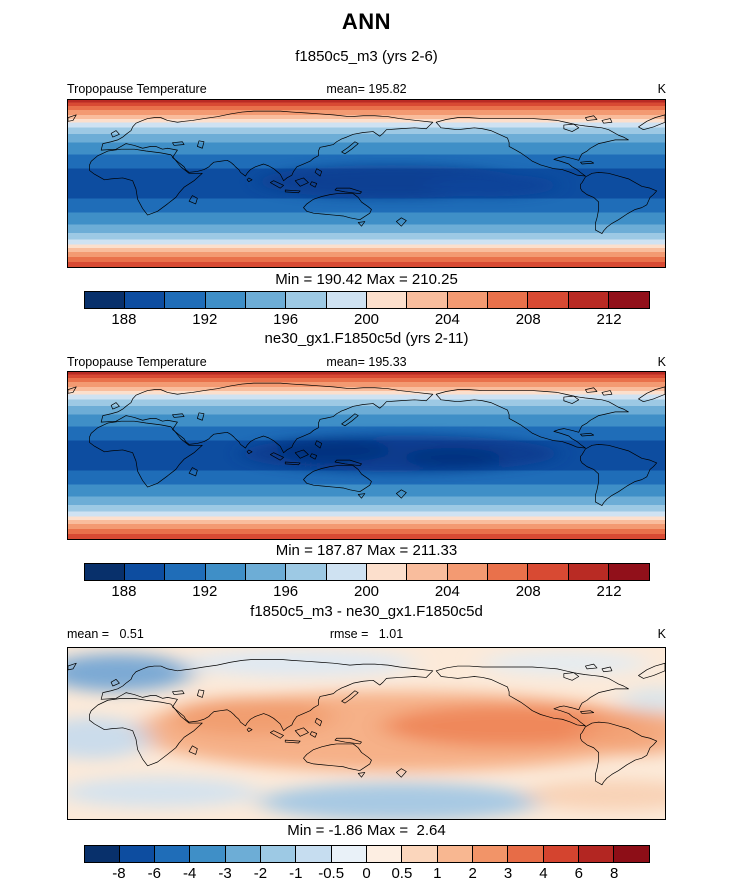 This screenshot has height=884, width=733. I want to click on colorbar-tick-label: -2, so click(260, 873).